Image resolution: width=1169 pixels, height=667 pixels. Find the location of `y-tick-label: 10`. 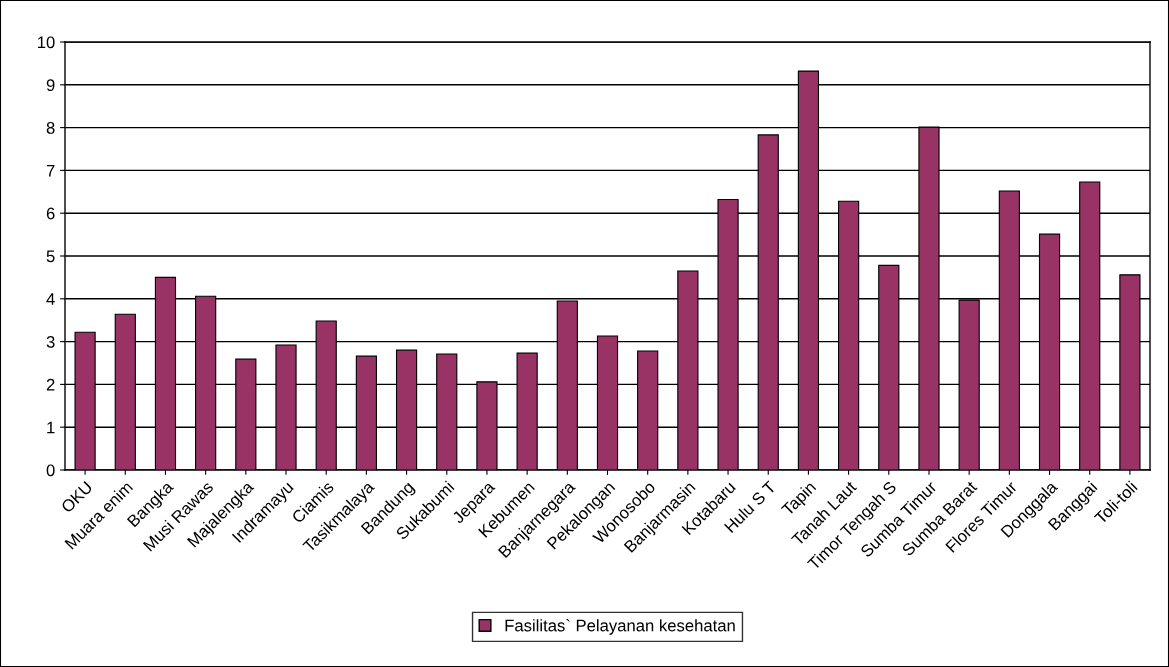

y-tick-label: 10 is located at coordinates (46, 42).